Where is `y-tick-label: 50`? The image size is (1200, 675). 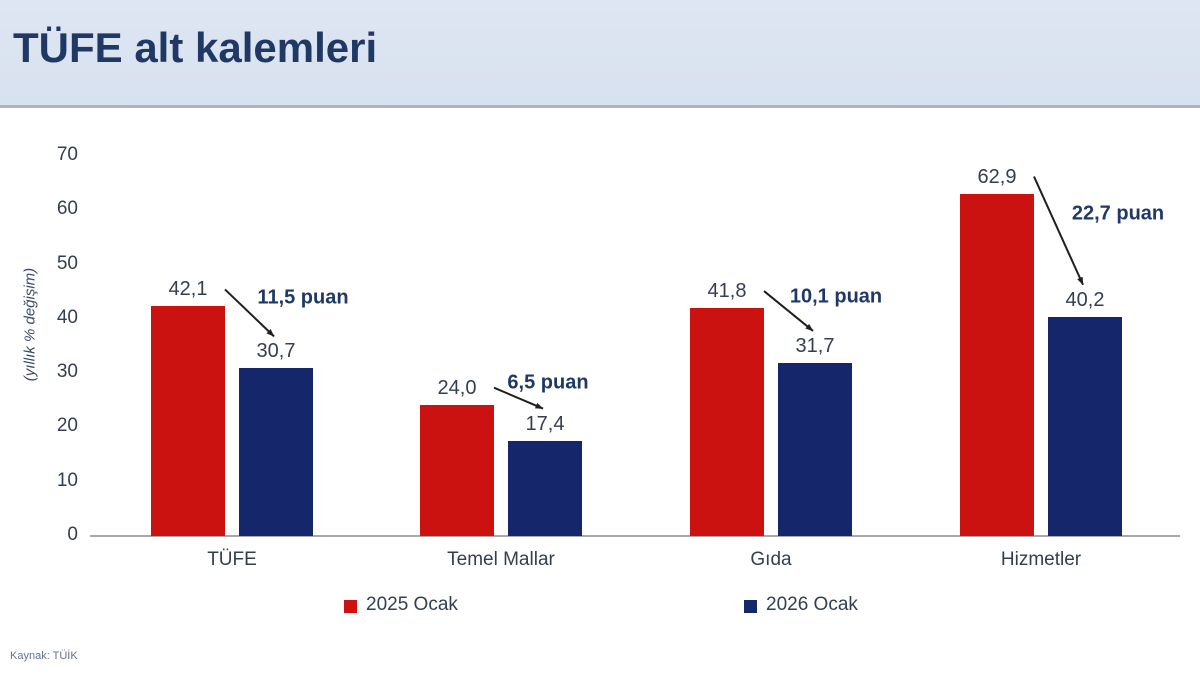
y-tick-label: 50 is located at coordinates (67, 263).